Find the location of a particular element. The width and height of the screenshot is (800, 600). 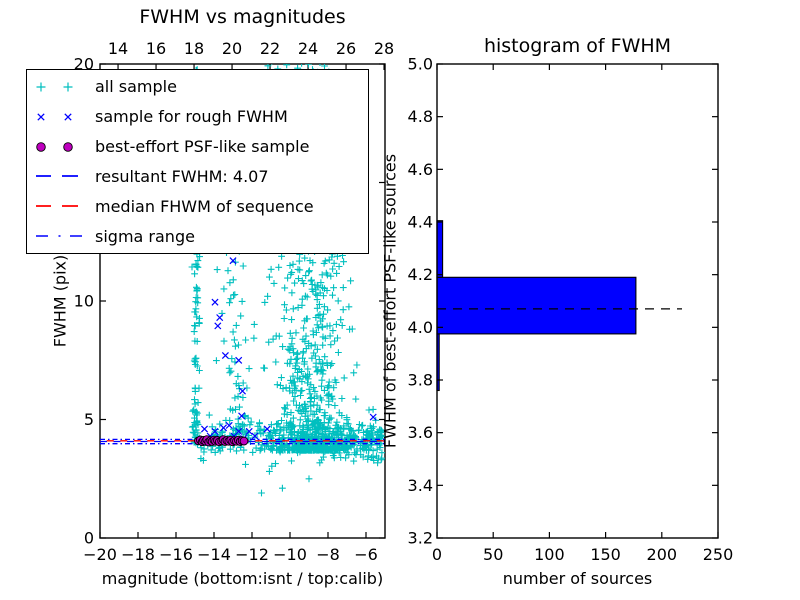

right-plot-title: histogram of FWHM is located at coordinates (577, 46).